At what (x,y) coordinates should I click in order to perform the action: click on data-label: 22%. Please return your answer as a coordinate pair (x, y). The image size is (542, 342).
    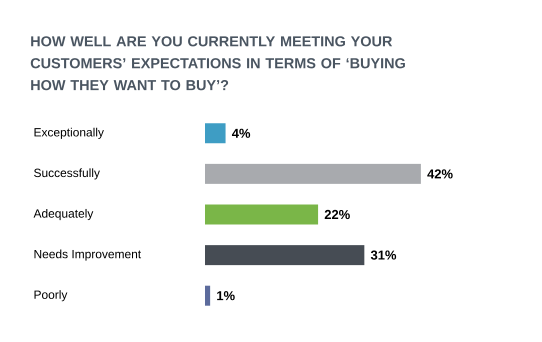
    Looking at the image, I should click on (337, 215).